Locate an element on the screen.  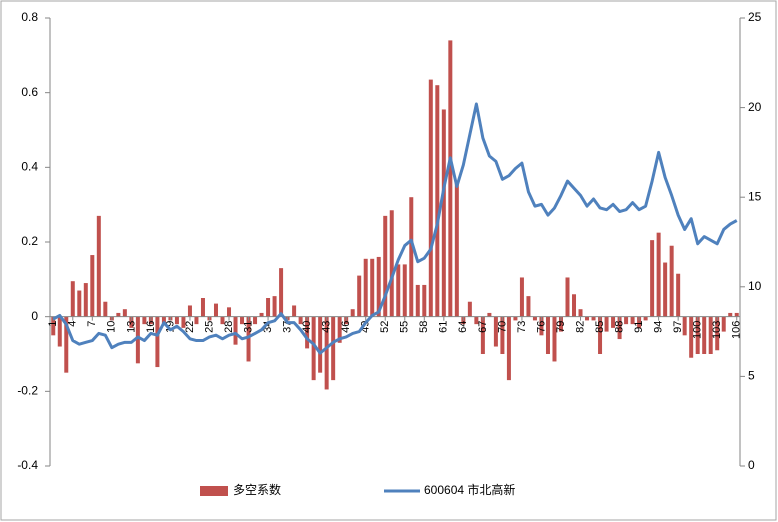
legend-swatch is located at coordinates (214, 491).